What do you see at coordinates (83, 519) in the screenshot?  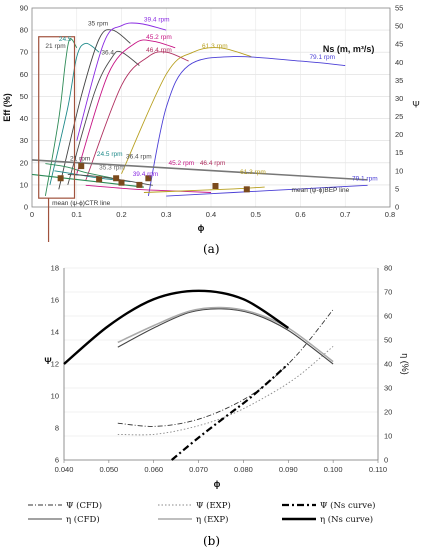 I see `legend-label: η (CFD)` at bounding box center [83, 519].